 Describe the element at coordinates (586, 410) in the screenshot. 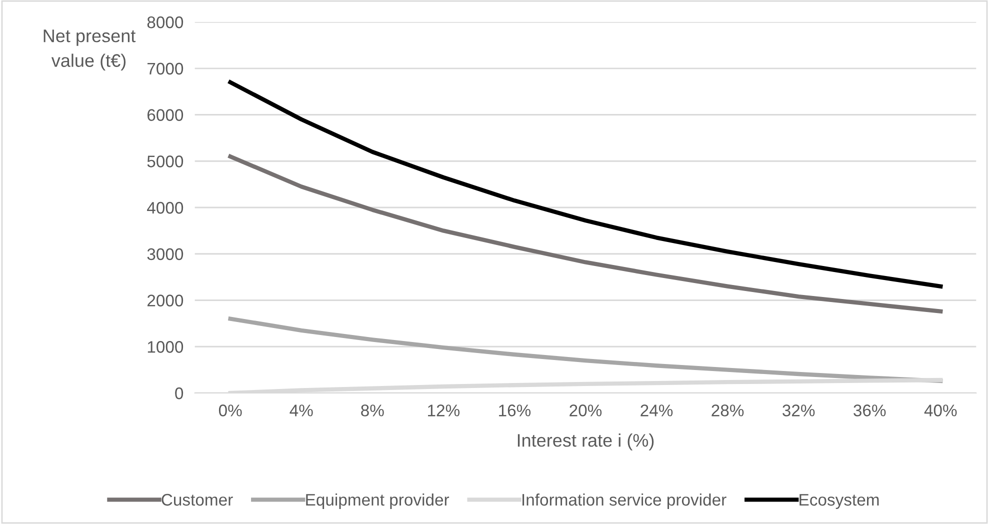

I see `x-tick-label: 20%` at that location.